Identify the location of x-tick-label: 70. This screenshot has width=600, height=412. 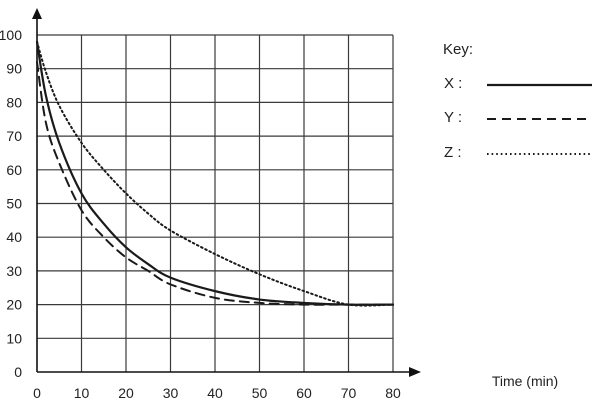
(349, 393).